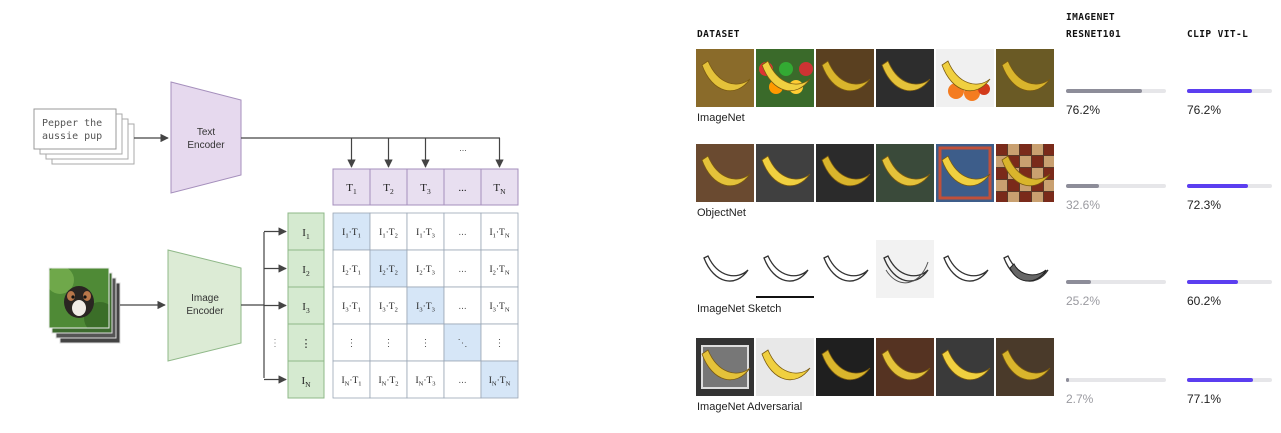 The width and height of the screenshot is (1281, 433). I want to click on banana-pile-photo-icon, so click(1025, 78).